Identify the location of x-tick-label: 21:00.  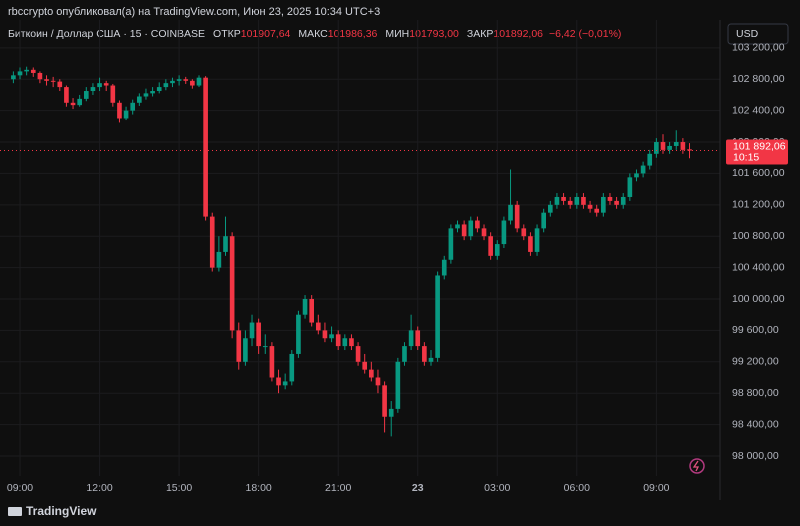
(338, 488).